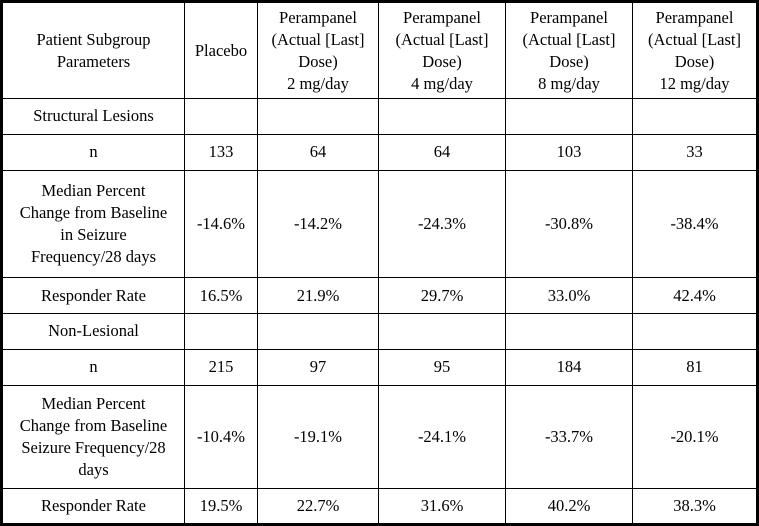 The image size is (759, 526). Describe the element at coordinates (442, 295) in the screenshot. I see `table-cell: 29.7%` at that location.